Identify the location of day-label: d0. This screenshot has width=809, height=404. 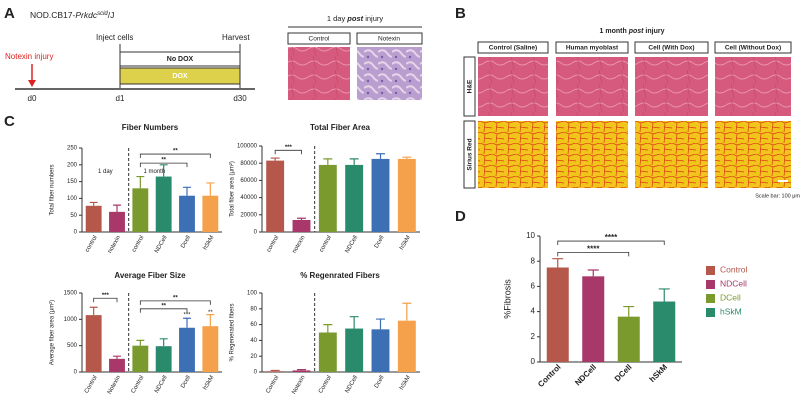
(32, 98).